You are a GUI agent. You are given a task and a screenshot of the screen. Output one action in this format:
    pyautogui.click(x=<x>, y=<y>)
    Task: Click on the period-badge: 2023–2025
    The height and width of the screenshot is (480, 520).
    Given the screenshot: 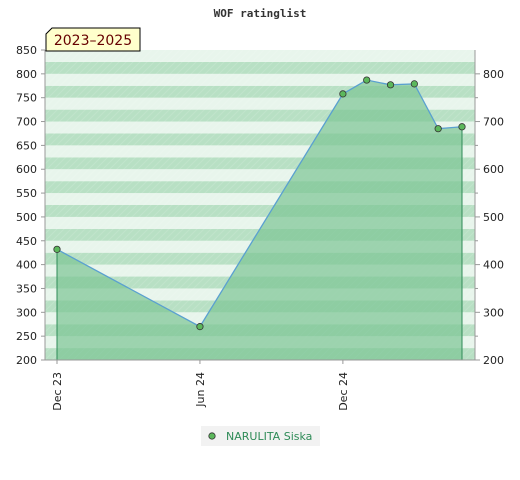 What is the action you would take?
    pyautogui.click(x=93, y=39)
    